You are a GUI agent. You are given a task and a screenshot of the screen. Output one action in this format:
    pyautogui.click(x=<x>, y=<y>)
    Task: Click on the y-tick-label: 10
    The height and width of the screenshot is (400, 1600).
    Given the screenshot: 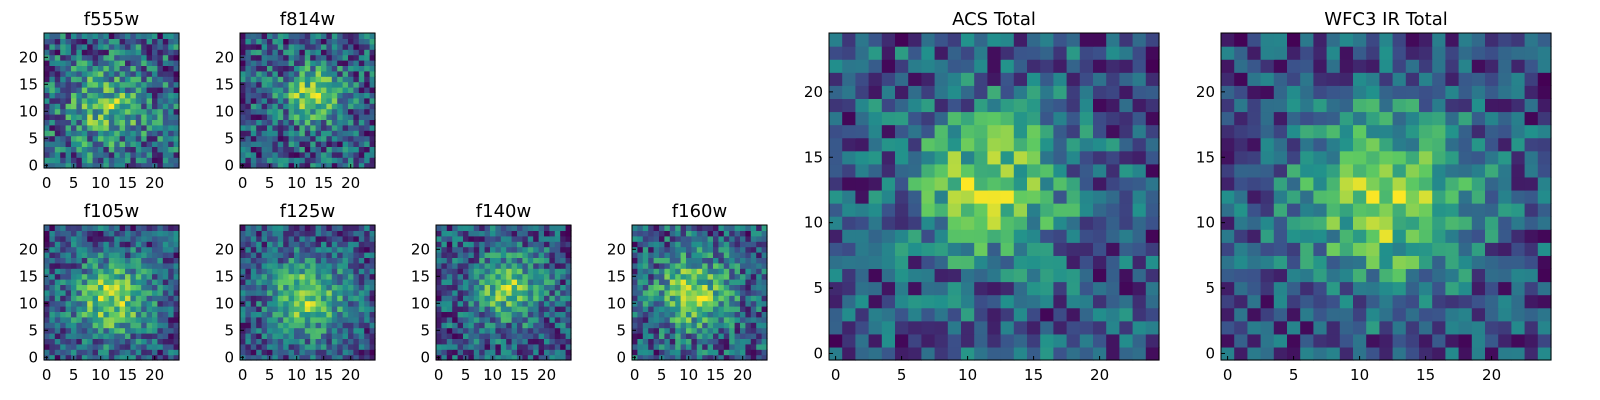 What is the action you would take?
    pyautogui.click(x=813, y=223)
    